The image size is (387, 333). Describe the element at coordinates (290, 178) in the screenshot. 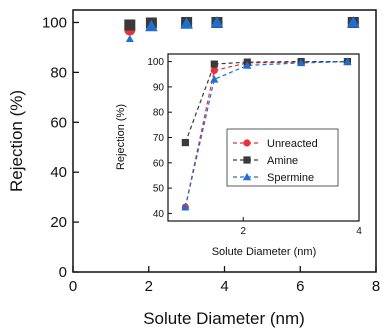

I see `legend-label-spermine: Spermine` at that location.